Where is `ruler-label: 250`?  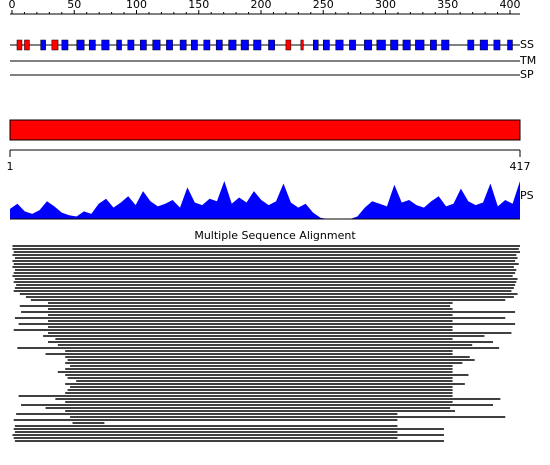 ruler-label: 250 is located at coordinates (323, 5).